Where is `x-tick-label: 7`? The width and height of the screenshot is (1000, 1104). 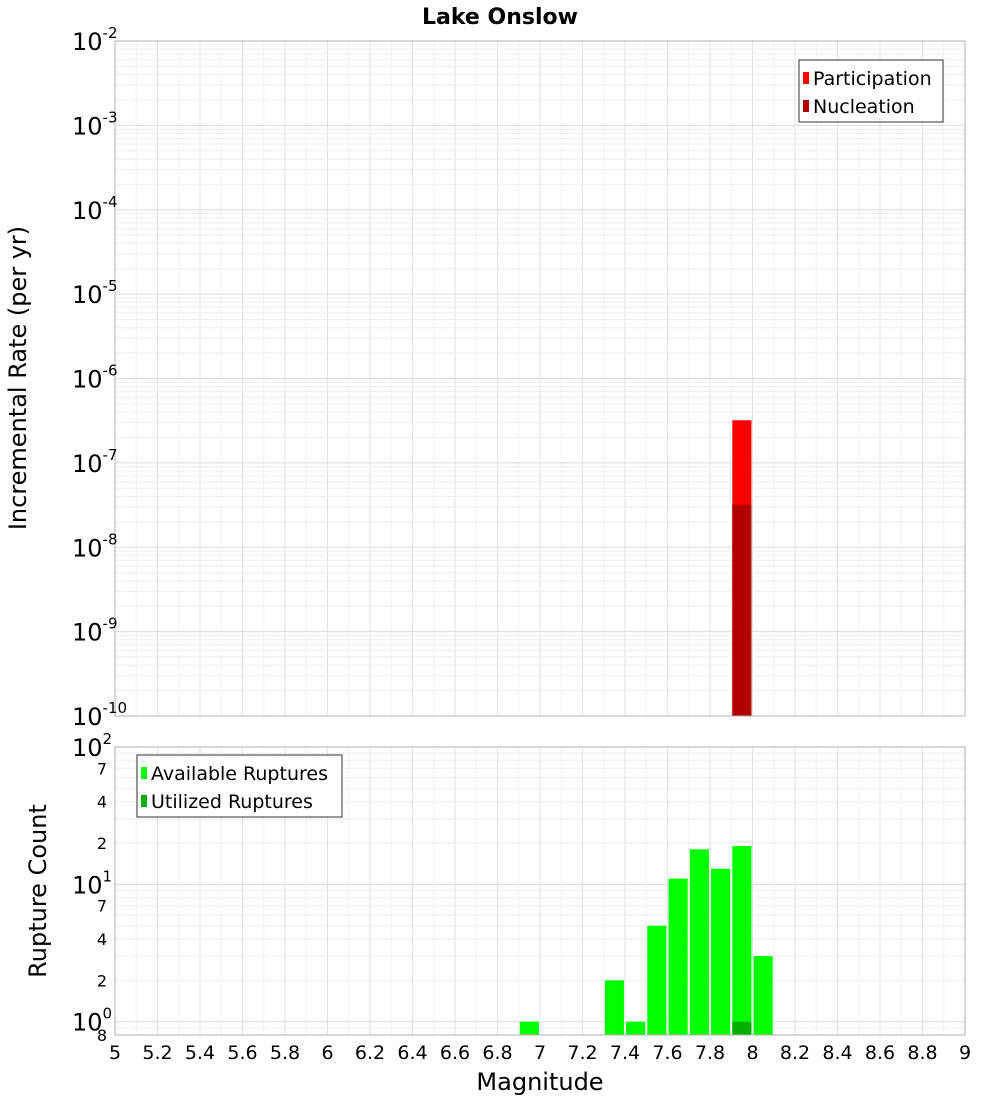 x-tick-label: 7 is located at coordinates (540, 1053).